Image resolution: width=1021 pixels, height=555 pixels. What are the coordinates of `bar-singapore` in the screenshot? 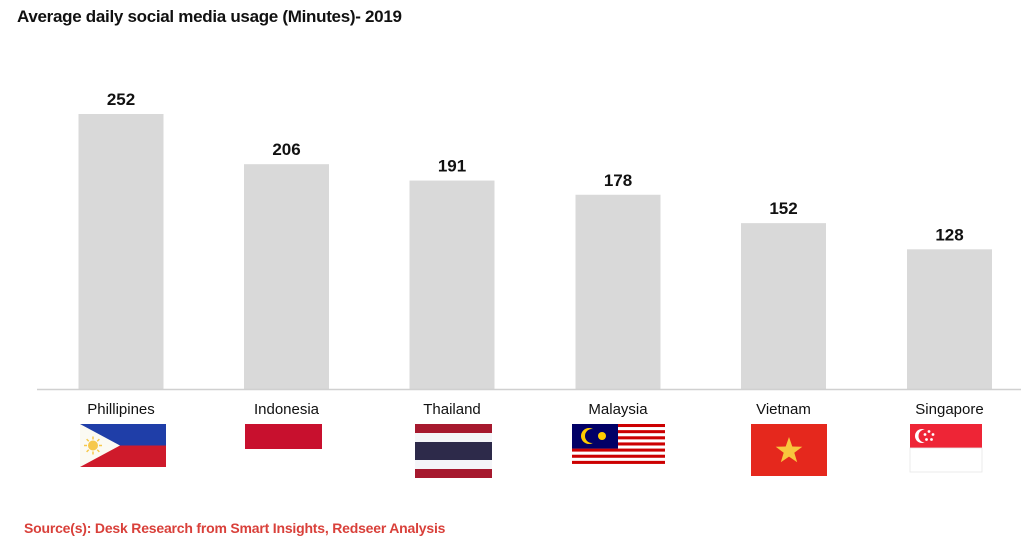 It's located at (949, 319).